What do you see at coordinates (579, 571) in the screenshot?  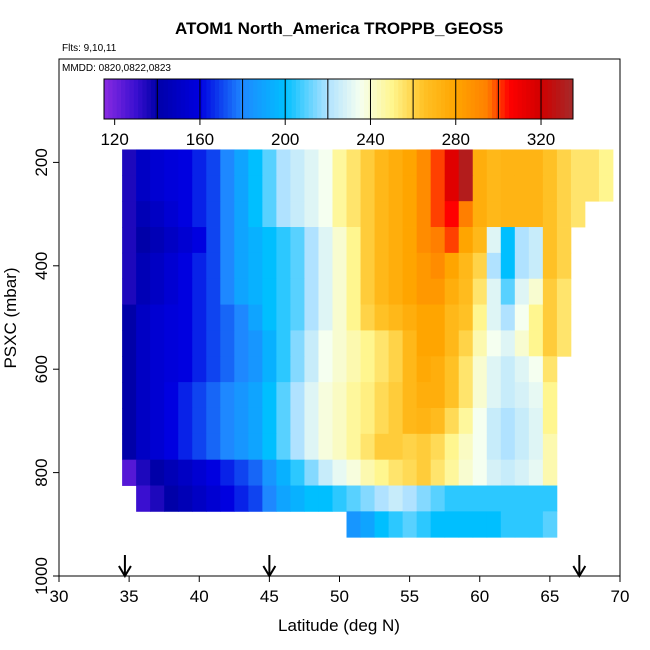 I see `flight-arrow-head` at bounding box center [579, 571].